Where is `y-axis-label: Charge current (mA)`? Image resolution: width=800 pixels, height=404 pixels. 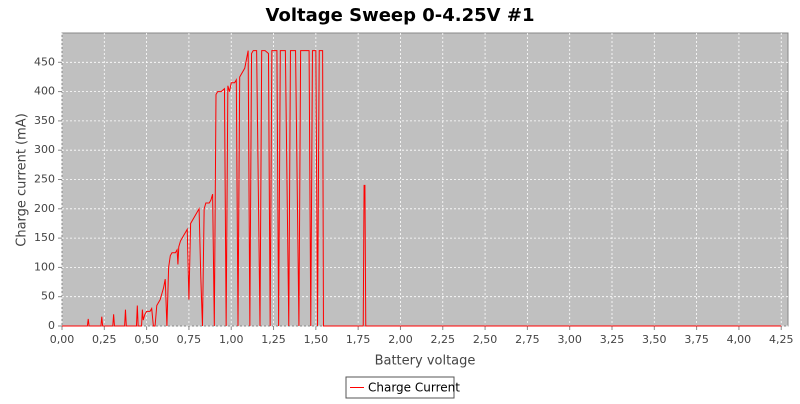 y-axis-label: Charge current (mA) is located at coordinates (22, 180).